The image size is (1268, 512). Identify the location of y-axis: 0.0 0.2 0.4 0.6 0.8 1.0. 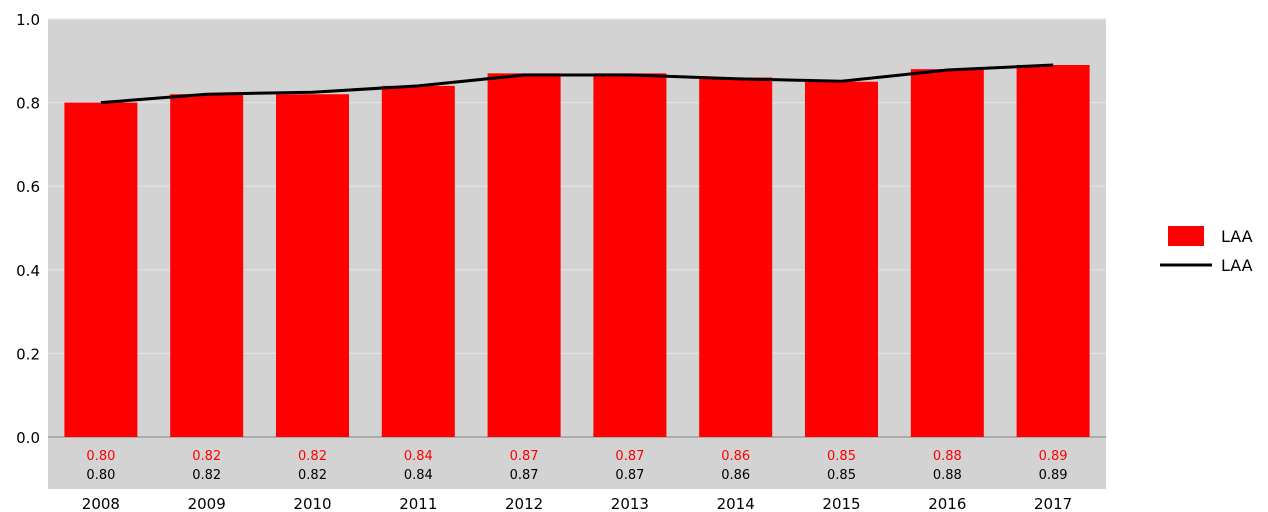
(28, 229).